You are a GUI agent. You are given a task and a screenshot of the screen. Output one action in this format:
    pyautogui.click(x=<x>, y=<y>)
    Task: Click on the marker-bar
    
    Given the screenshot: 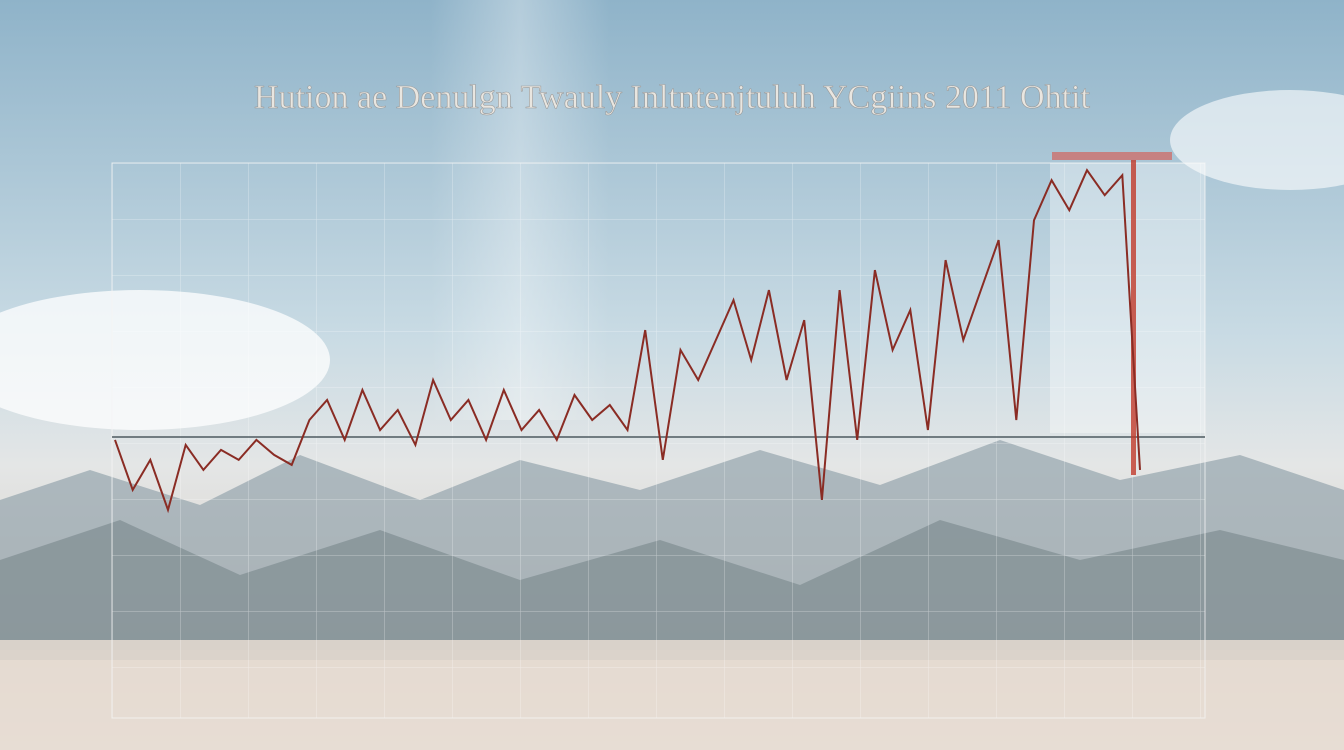 What is the action you would take?
    pyautogui.click(x=1133, y=317)
    